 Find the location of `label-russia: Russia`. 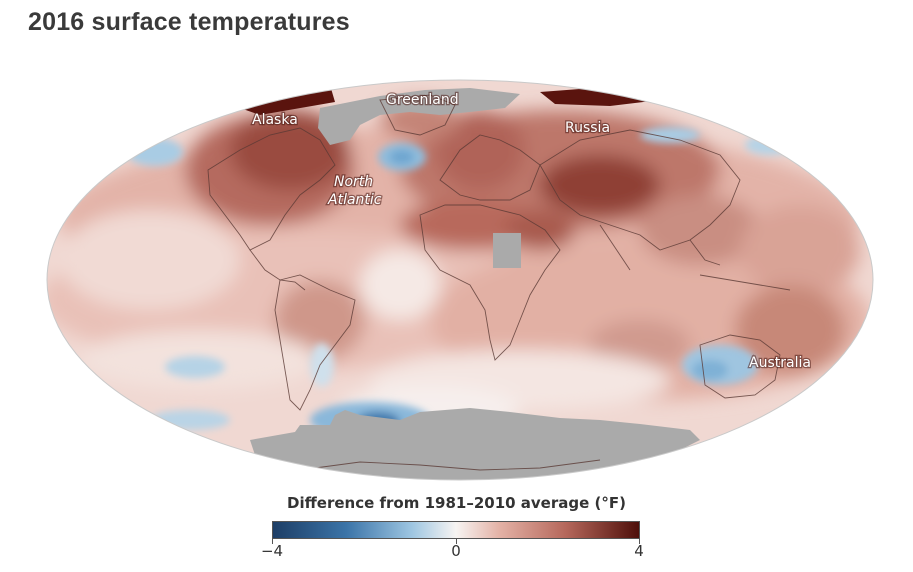

label-russia: Russia is located at coordinates (587, 128).